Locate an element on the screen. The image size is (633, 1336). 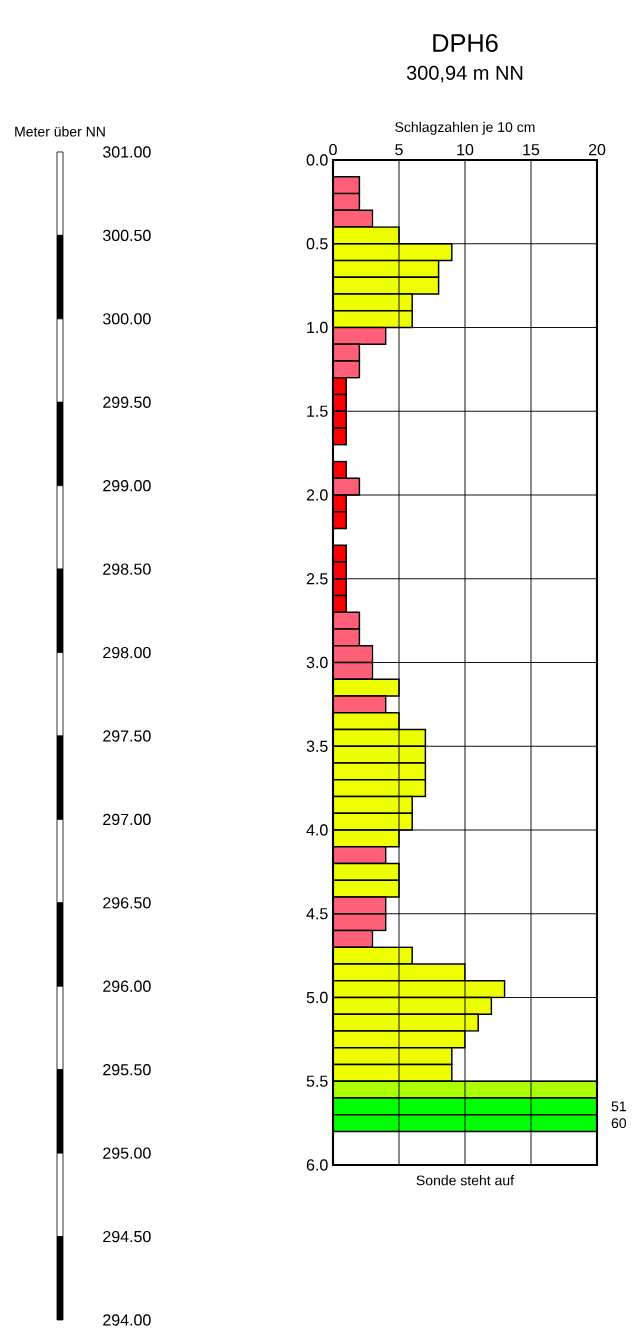
y2-tick-label: 299.00 is located at coordinates (127, 486).